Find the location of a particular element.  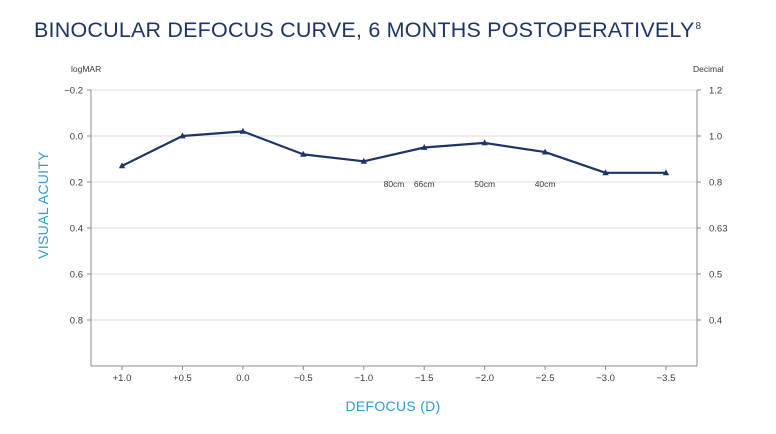

x-tick-label: −1.0 is located at coordinates (363, 378).